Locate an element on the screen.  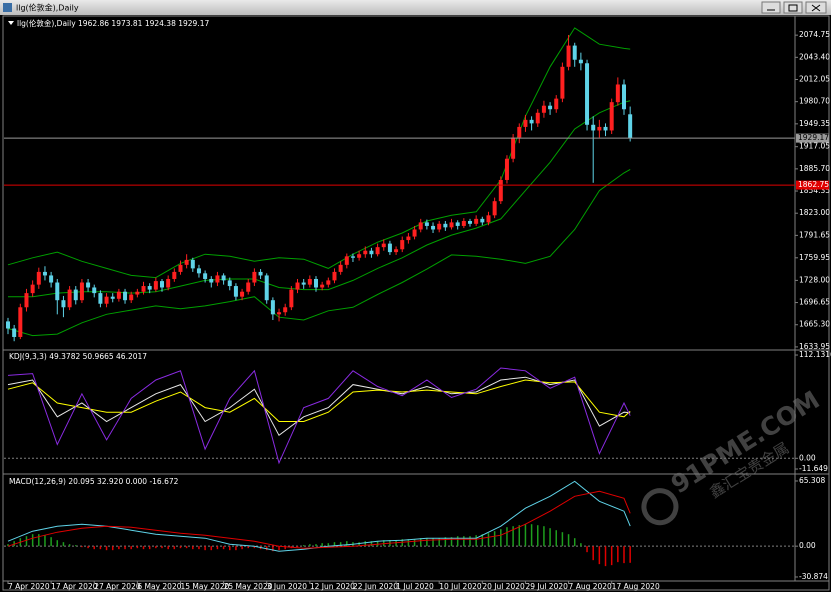
y-tick-label: -30.874 is located at coordinates (813, 576).